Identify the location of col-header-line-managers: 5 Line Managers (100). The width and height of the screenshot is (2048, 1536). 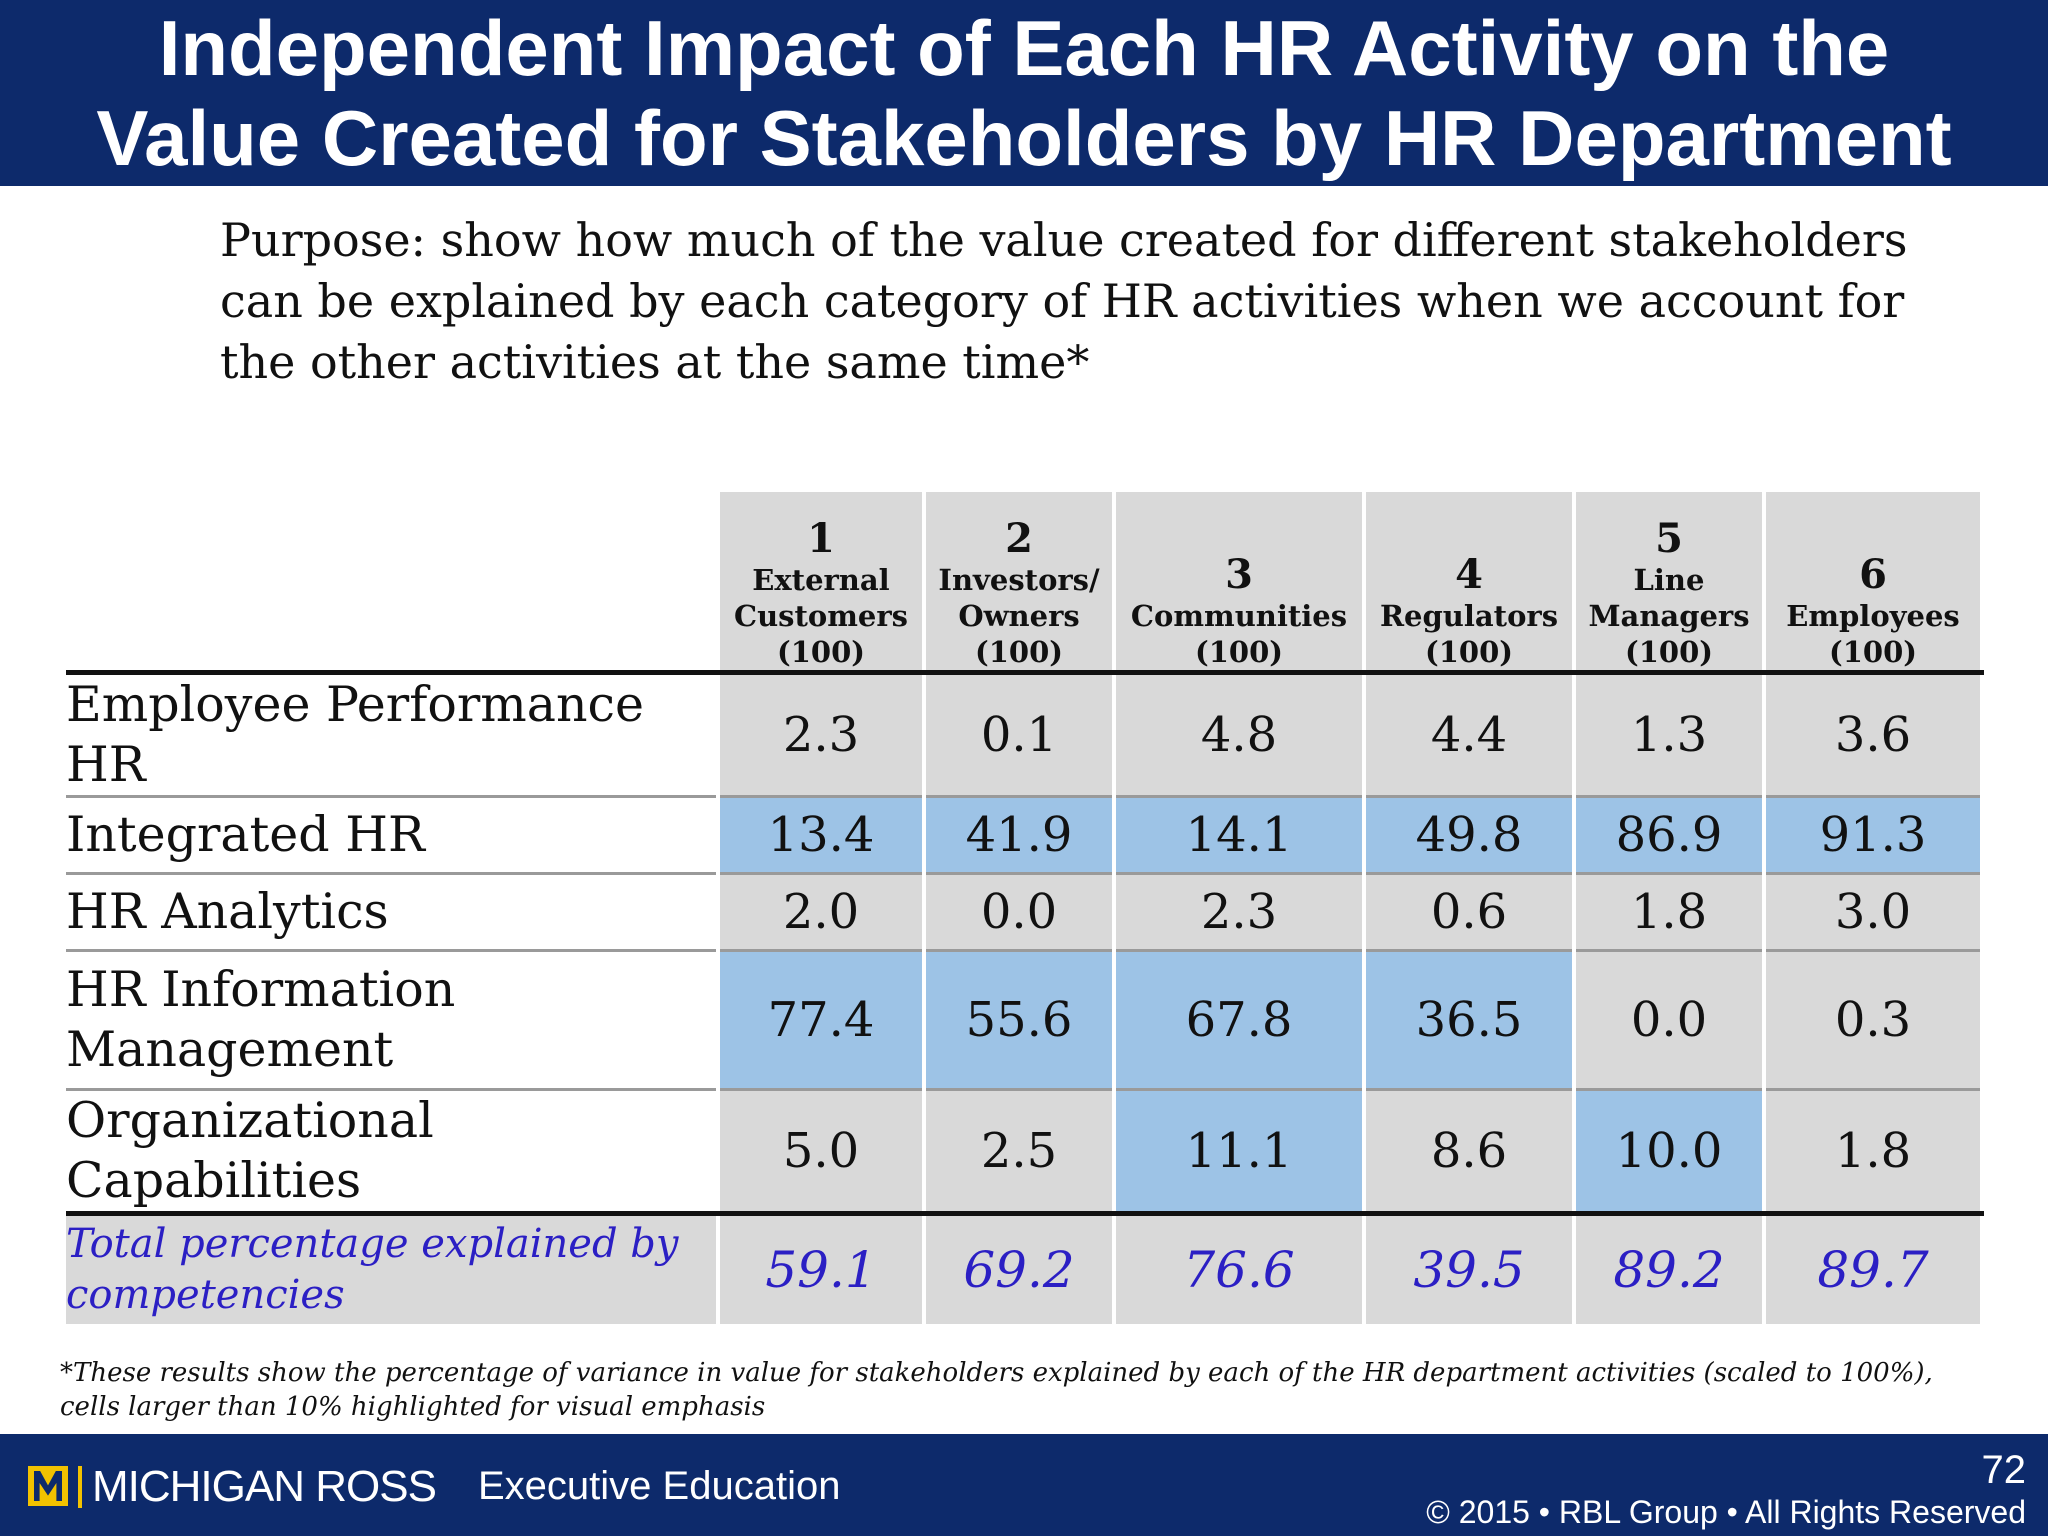
(1669, 582).